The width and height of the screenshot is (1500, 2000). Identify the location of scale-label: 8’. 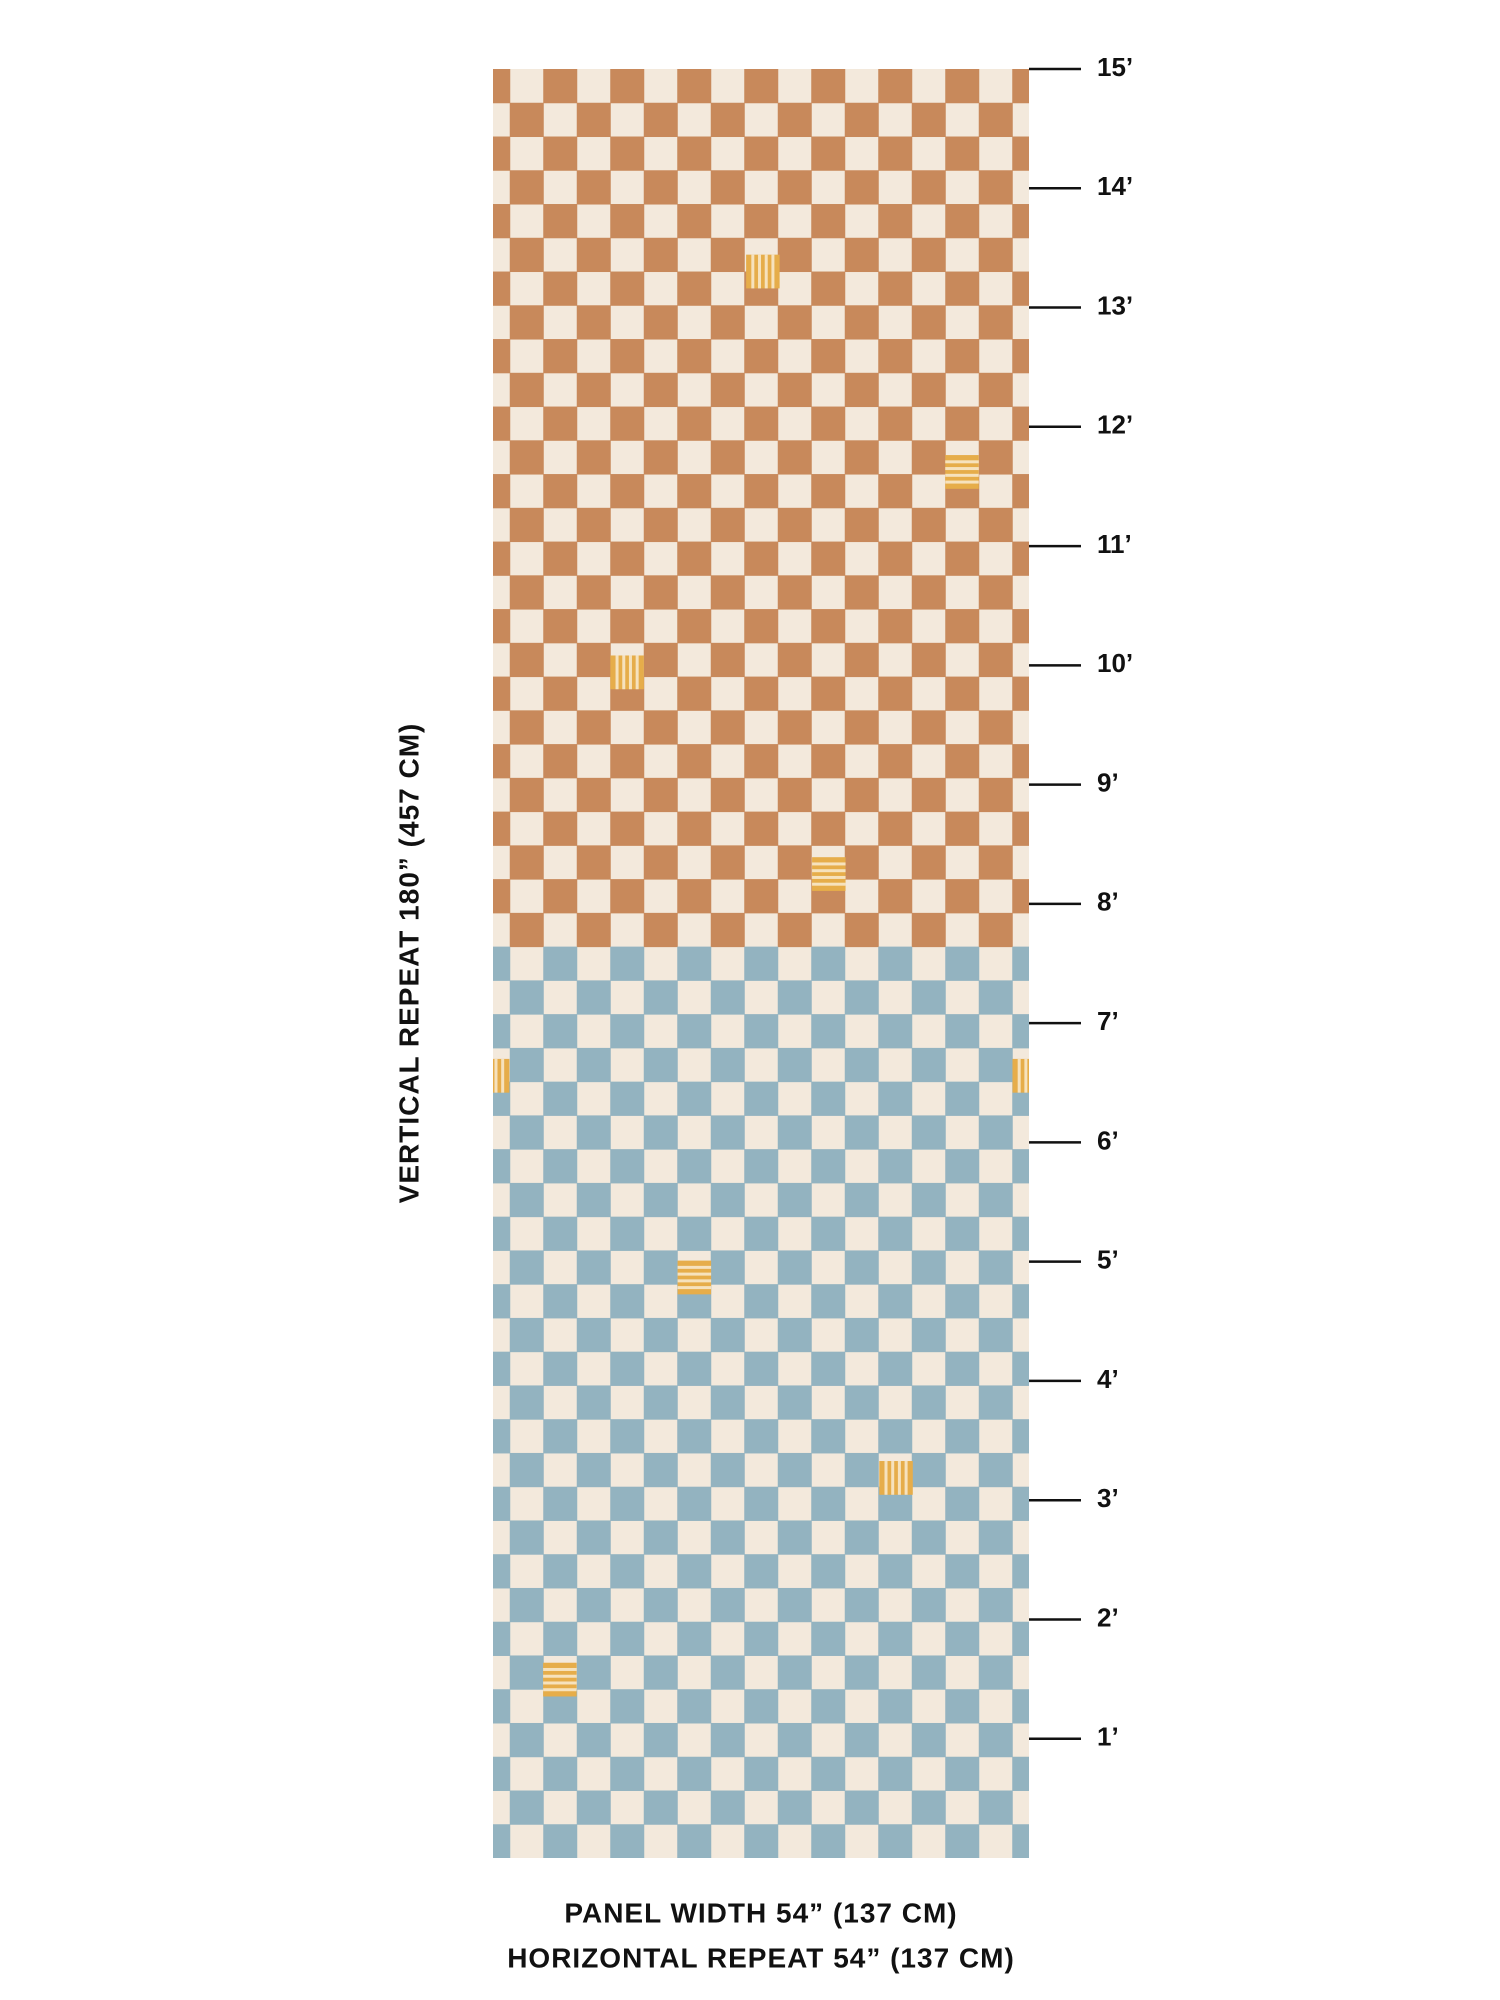
(1108, 902).